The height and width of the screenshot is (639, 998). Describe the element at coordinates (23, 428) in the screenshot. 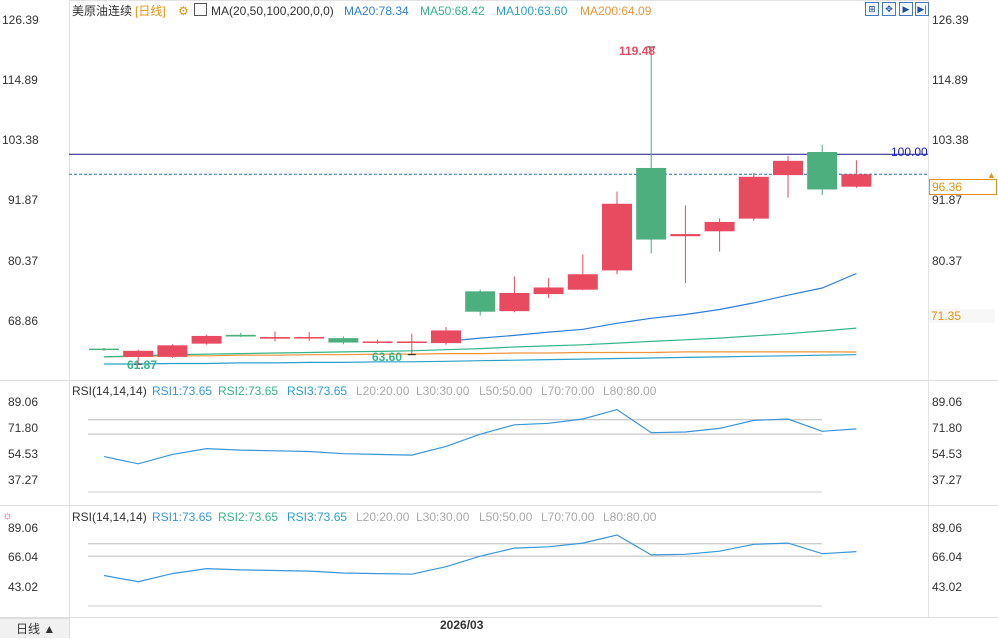

I see `rsi1-tick-left: 71.80` at that location.